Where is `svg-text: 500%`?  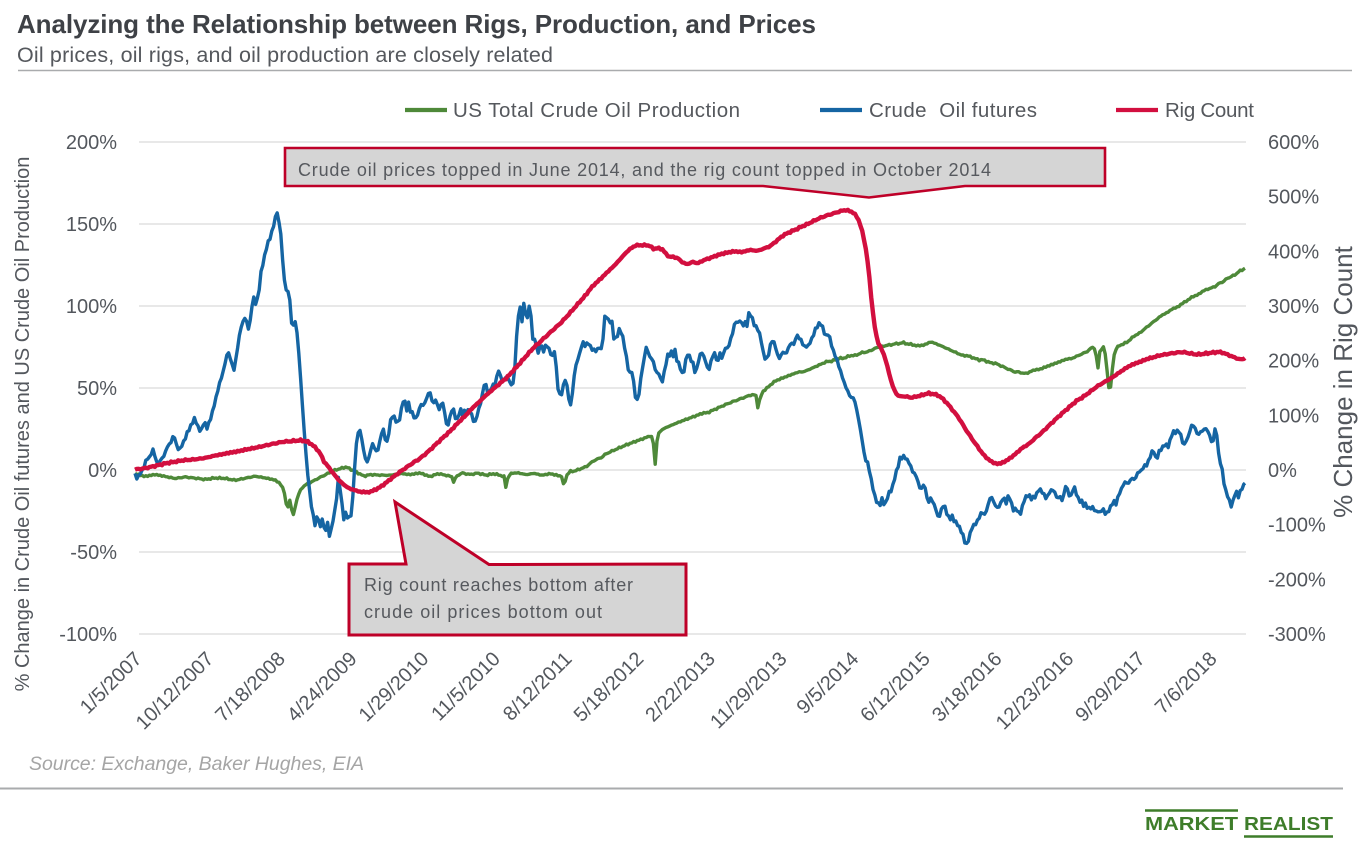
svg-text: 500% is located at coordinates (1293, 198).